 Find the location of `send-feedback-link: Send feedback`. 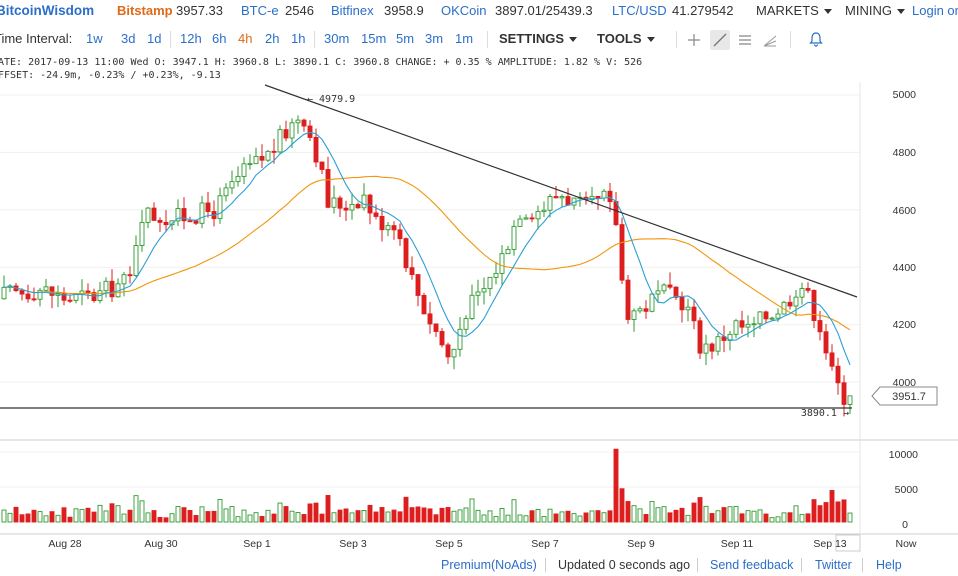

send-feedback-link: Send feedback is located at coordinates (752, 565).